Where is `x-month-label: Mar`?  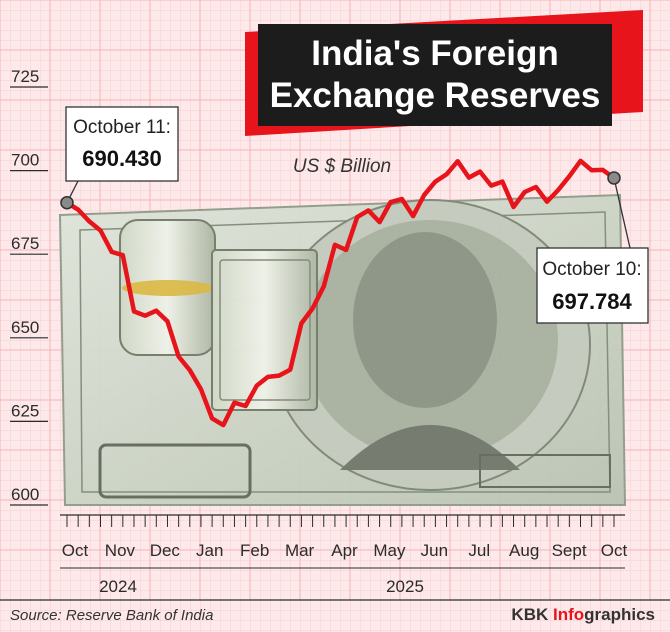
x-month-label: Mar is located at coordinates (300, 550).